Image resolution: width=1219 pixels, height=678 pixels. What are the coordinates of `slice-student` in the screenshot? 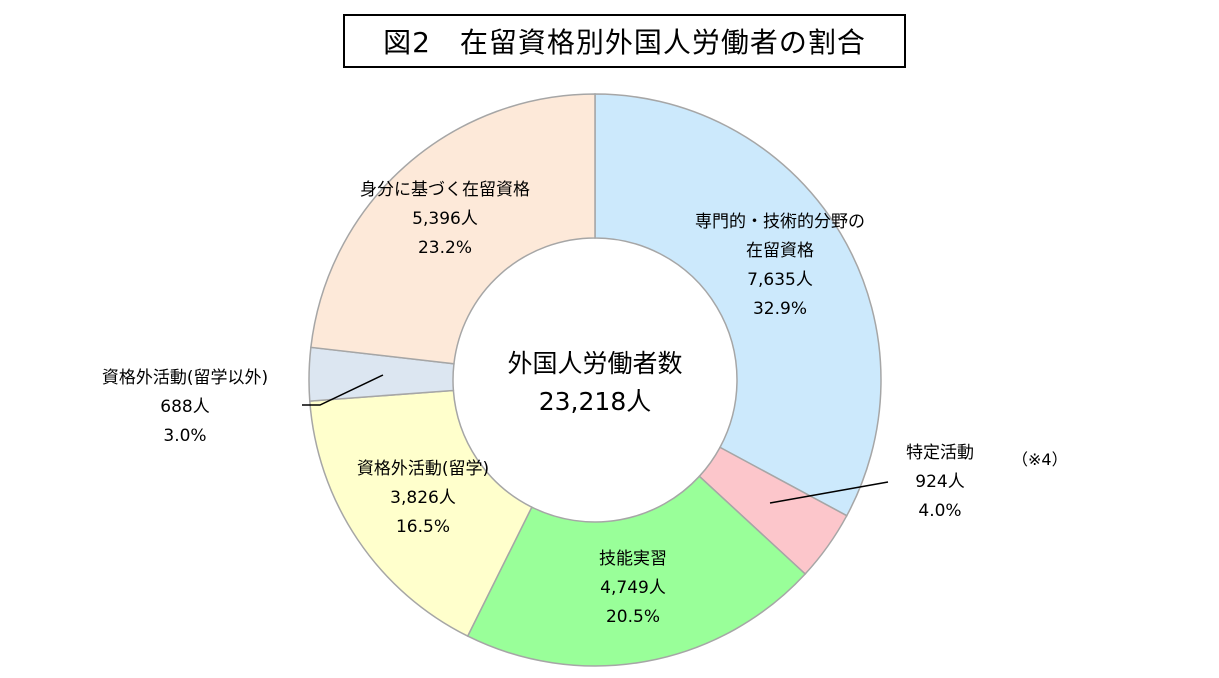 It's located at (420, 513).